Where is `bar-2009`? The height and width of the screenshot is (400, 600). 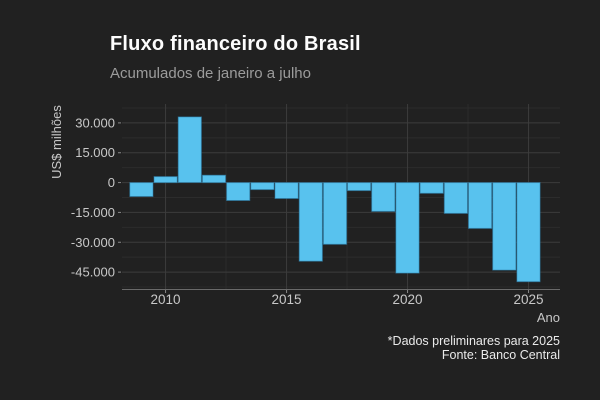
bar-2009 is located at coordinates (141, 190).